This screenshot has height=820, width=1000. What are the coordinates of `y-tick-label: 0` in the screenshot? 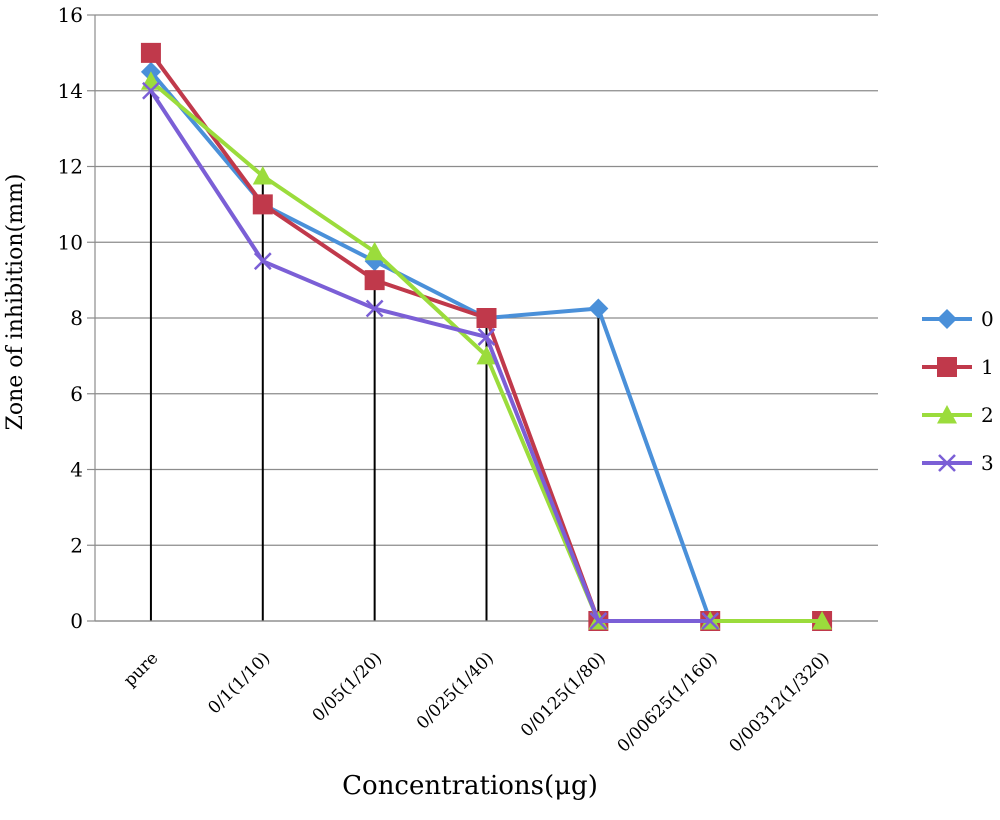 It's located at (76, 621).